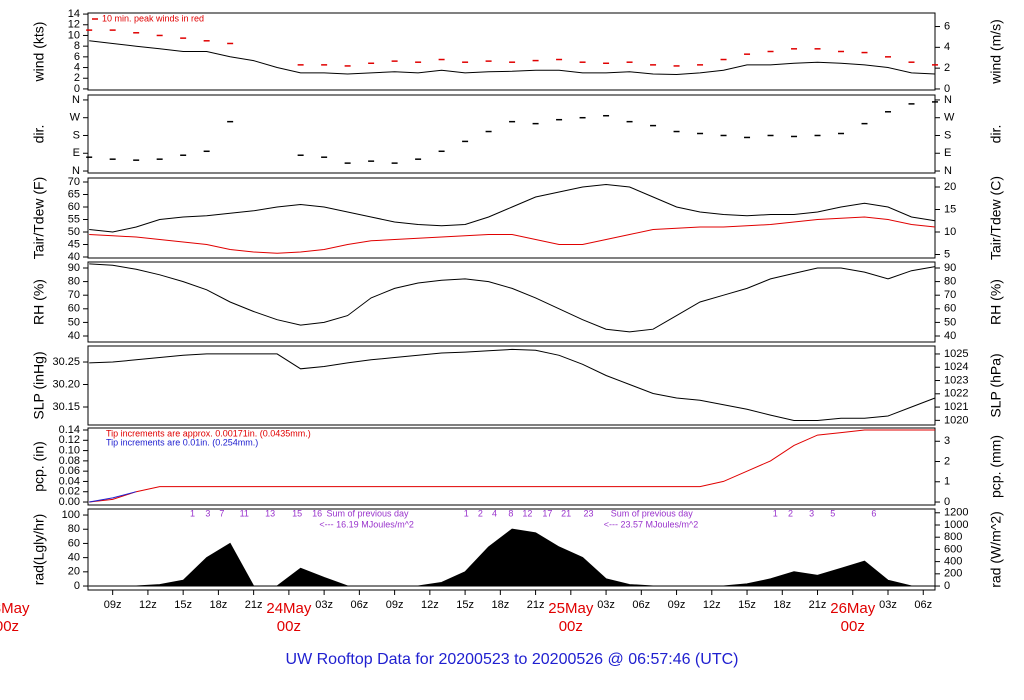 The height and width of the screenshot is (700, 1024). Describe the element at coordinates (39, 134) in the screenshot. I see `y-axis-label: dir.` at that location.